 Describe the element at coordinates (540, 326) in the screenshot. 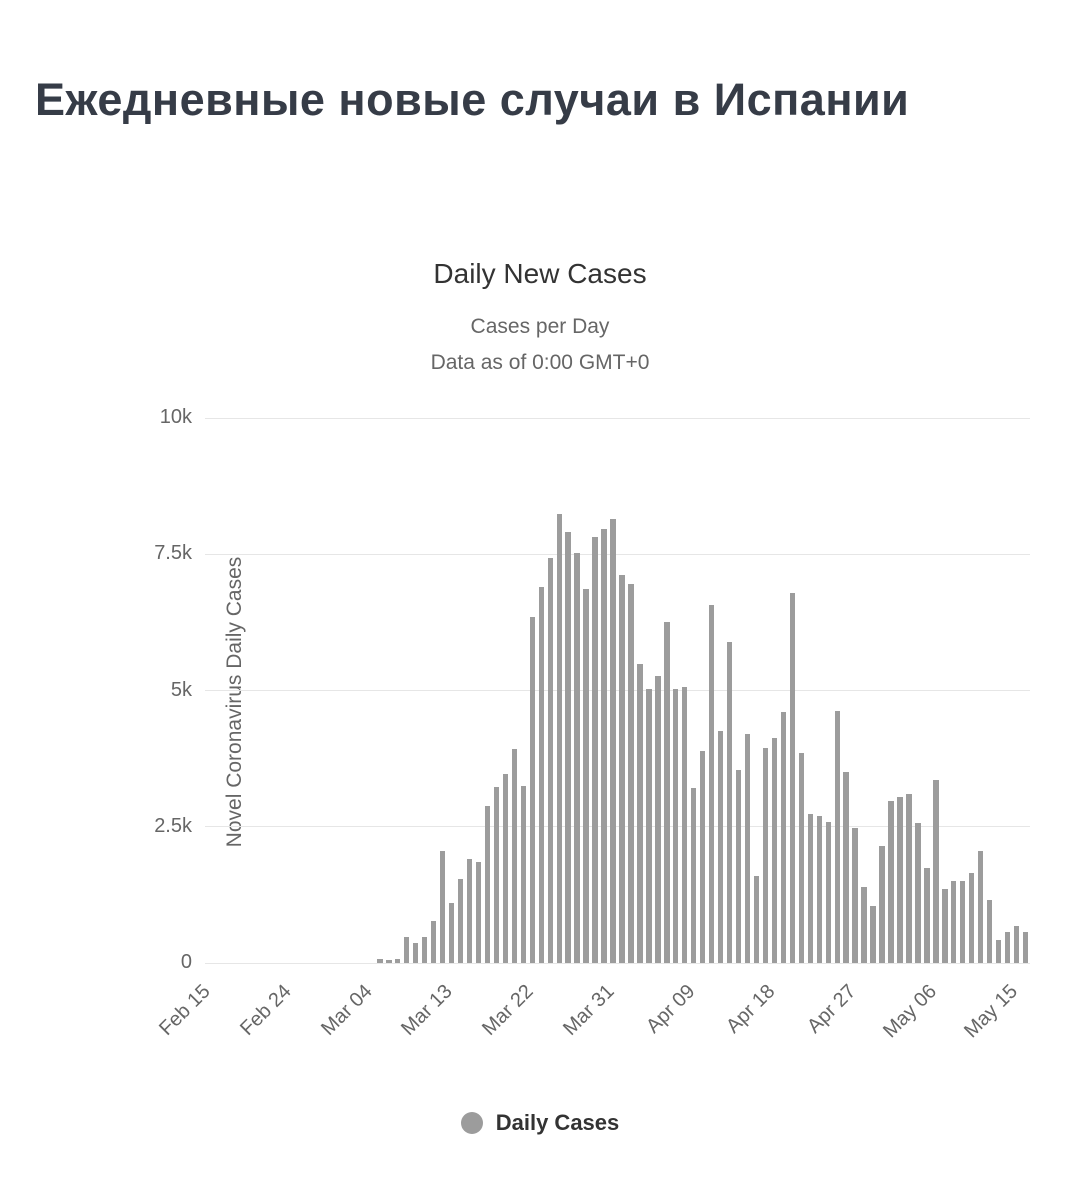

I see `chart-subtitle-cases-per-day: Cases per Day` at that location.